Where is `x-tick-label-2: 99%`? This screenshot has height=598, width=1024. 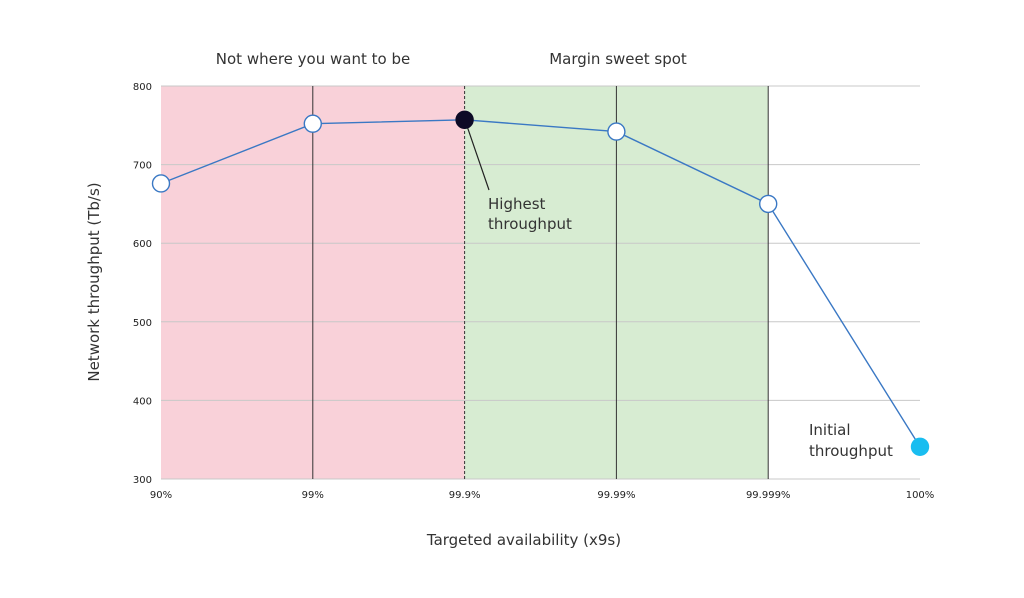
x-tick-label-2: 99% is located at coordinates (313, 495).